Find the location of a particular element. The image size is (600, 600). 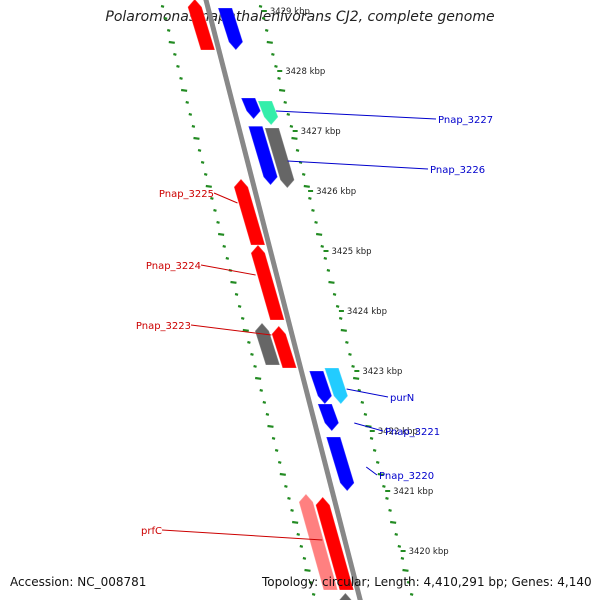

gene-label: Pnap_3223 is located at coordinates (163, 326).